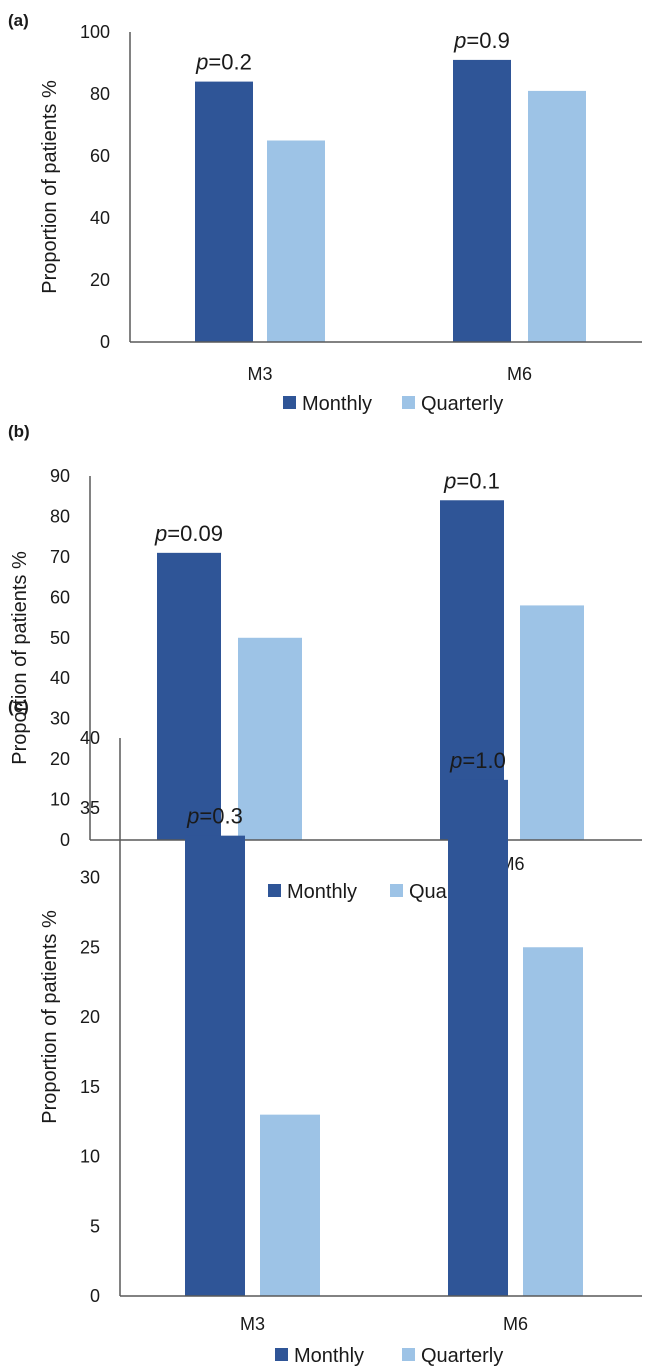  I want to click on p-value-label: p=0.1, so click(471, 480).